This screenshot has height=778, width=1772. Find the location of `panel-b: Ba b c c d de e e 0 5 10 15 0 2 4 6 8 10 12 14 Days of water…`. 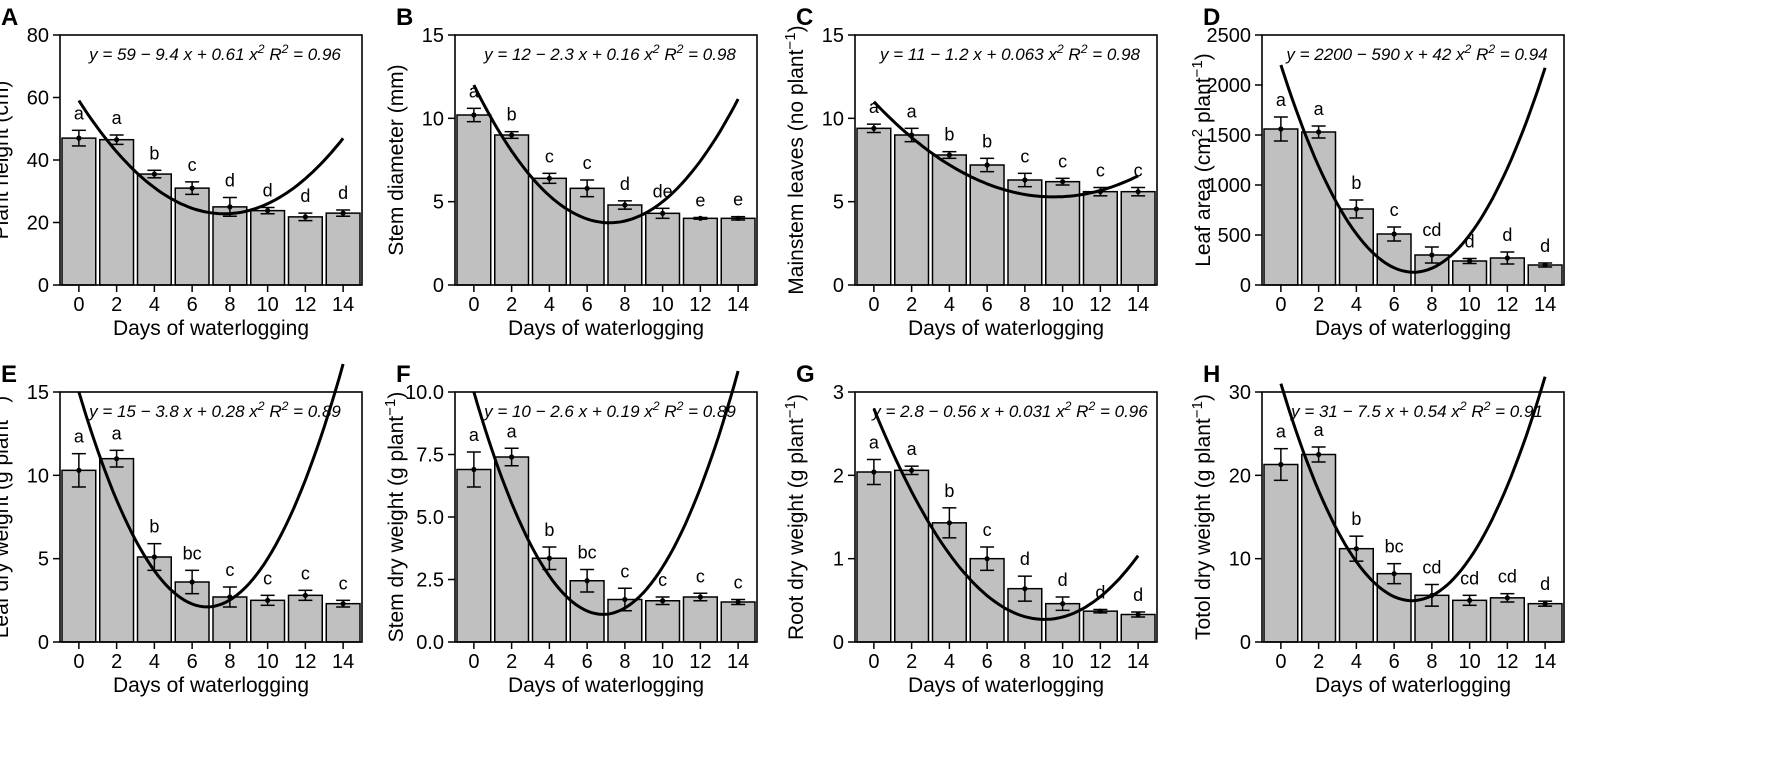

panel-b: Ba b c c d de e e 0 5 10 15 0 2 4 6 8 10 12 14 Days of water… is located at coordinates (571, 172).